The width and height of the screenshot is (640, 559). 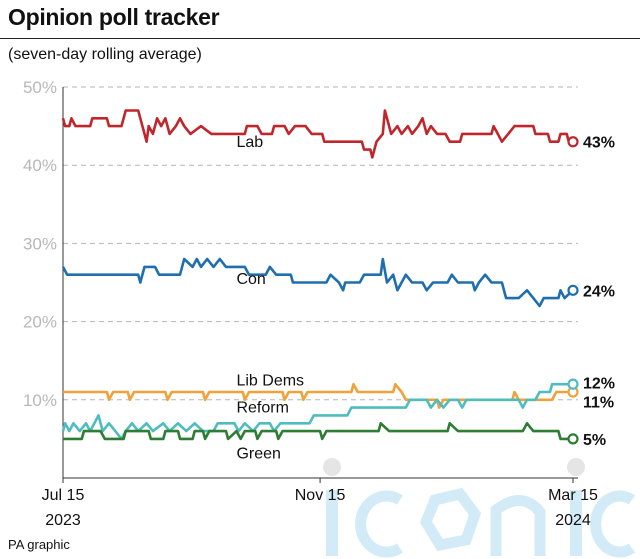 I want to click on chart-subtitle: (seven-day rolling average), so click(x=105, y=54).